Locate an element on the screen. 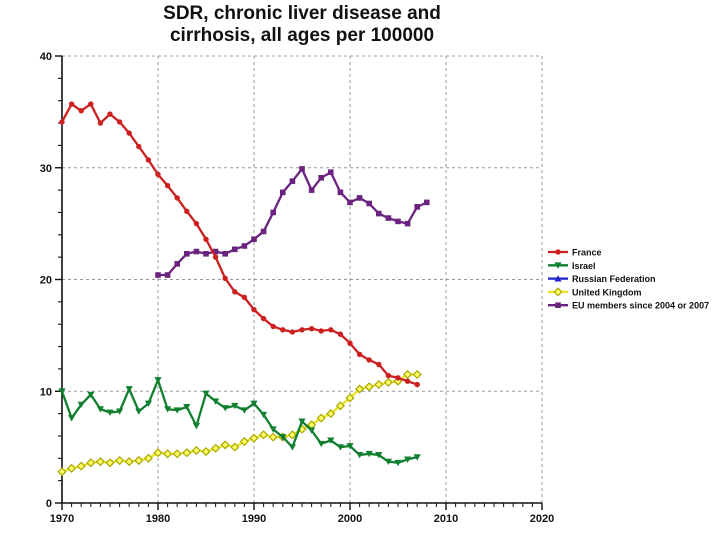  legend-item-israel: Israel is located at coordinates (572, 266).